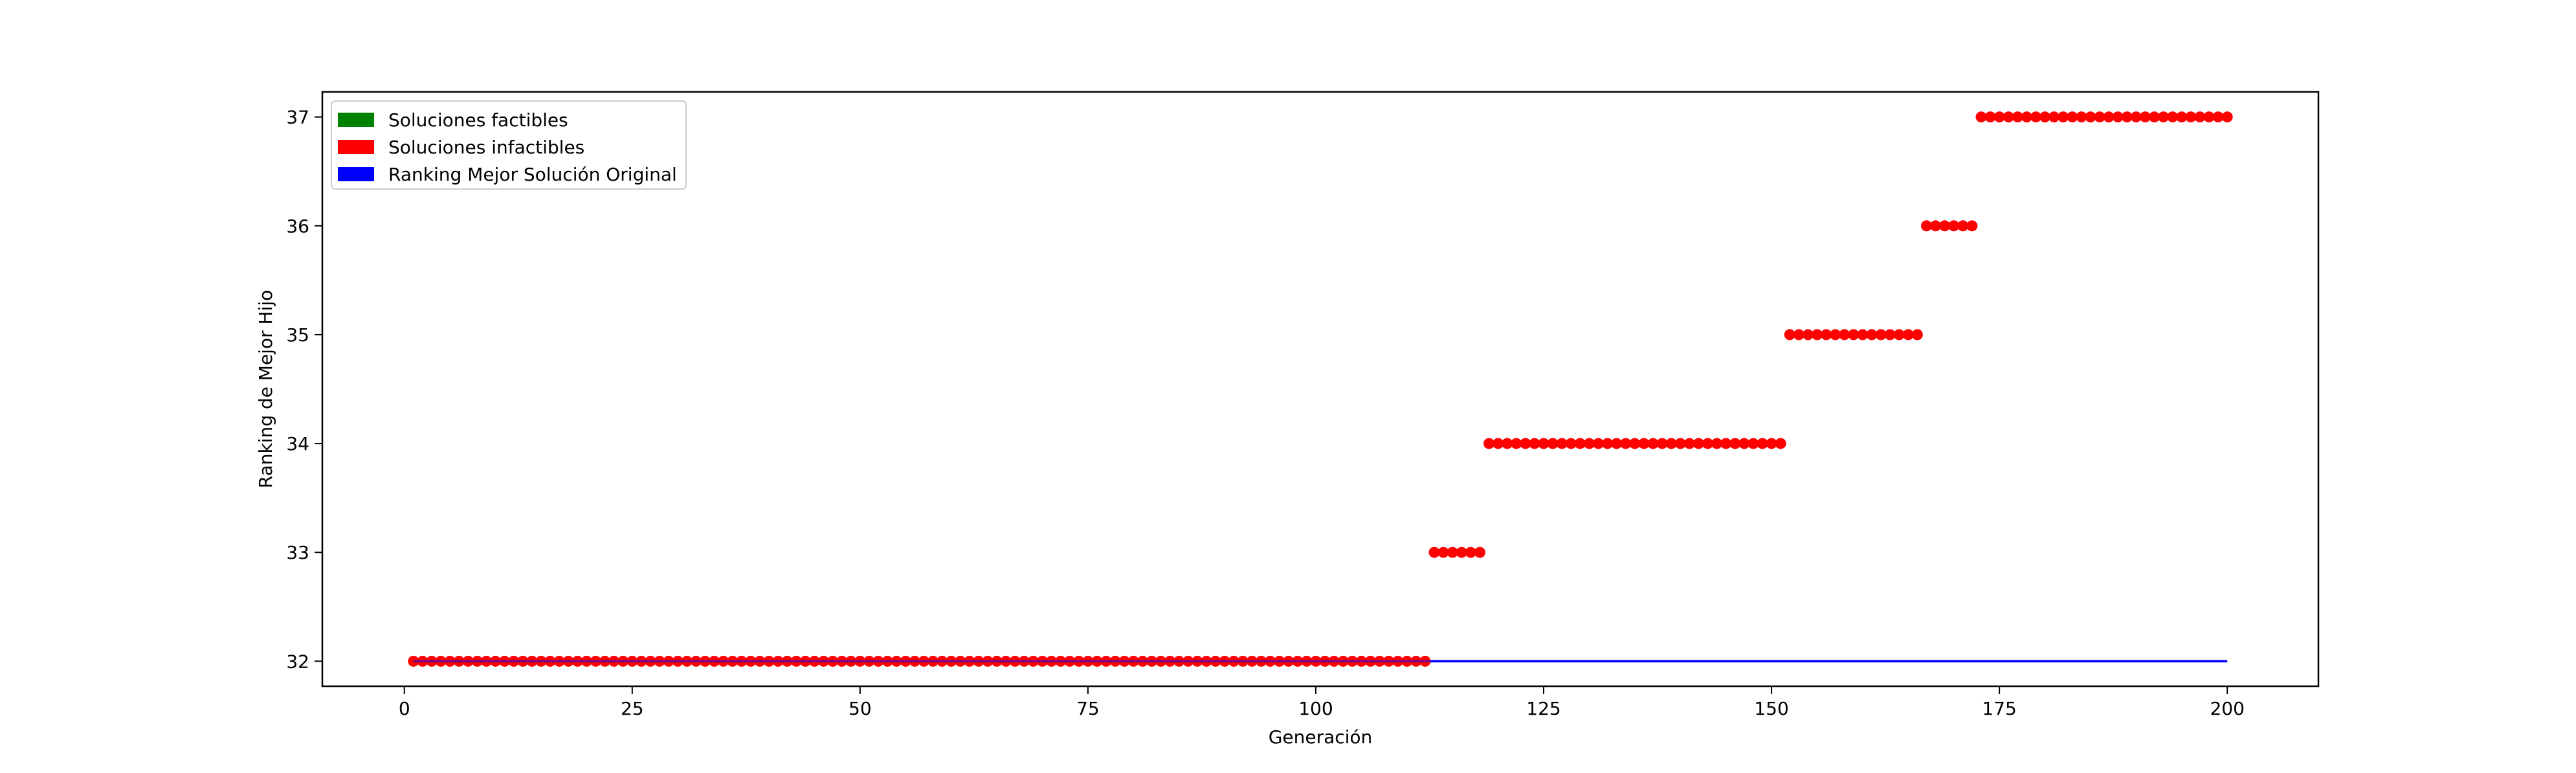  What do you see at coordinates (297, 226) in the screenshot?
I see `y-tick-label: 36` at bounding box center [297, 226].